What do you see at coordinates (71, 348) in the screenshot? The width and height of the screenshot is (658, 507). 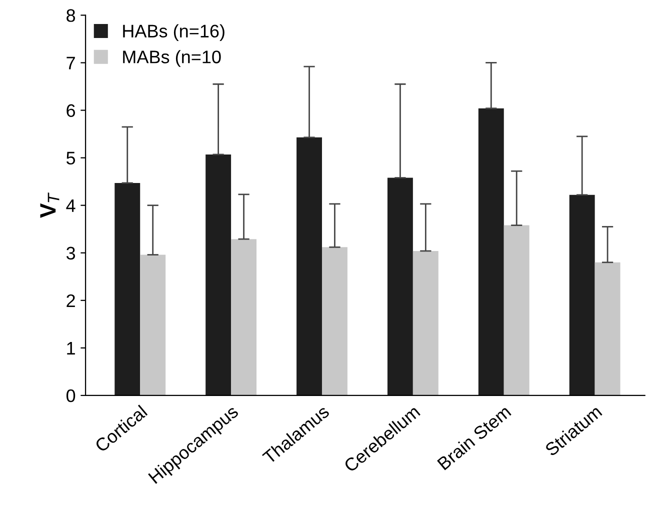 I see `y-tick-label: 1` at bounding box center [71, 348].